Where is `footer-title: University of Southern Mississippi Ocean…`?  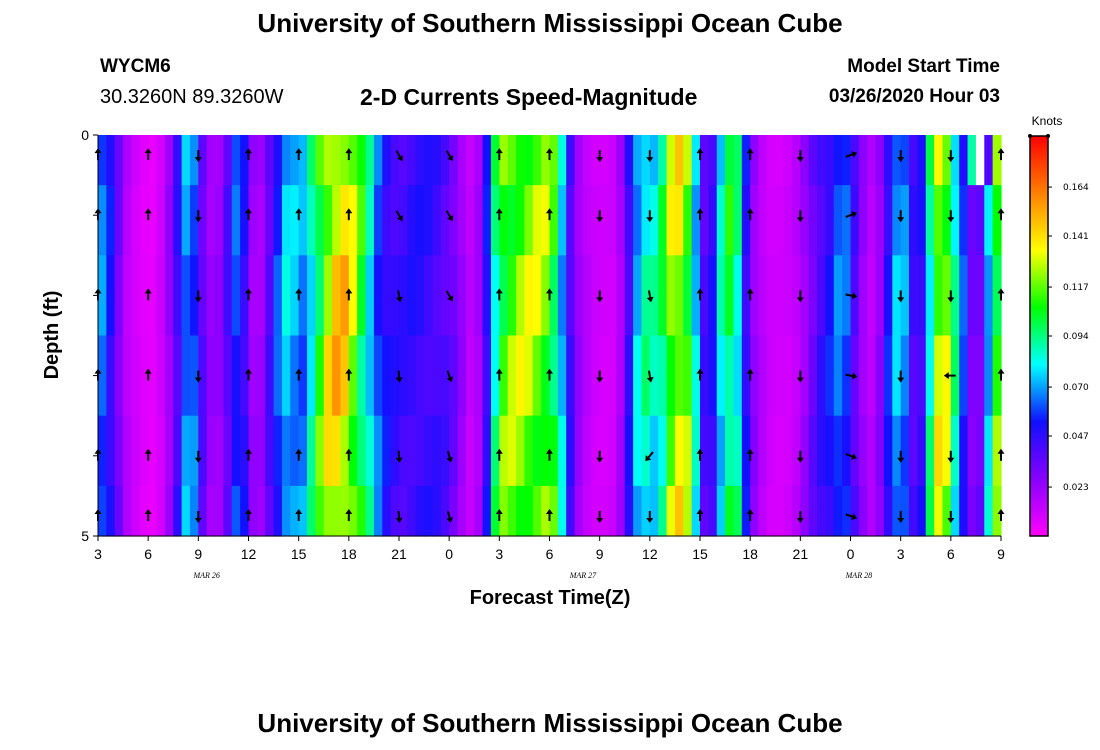 footer-title: University of Southern Mississippi Ocean… is located at coordinates (550, 723).